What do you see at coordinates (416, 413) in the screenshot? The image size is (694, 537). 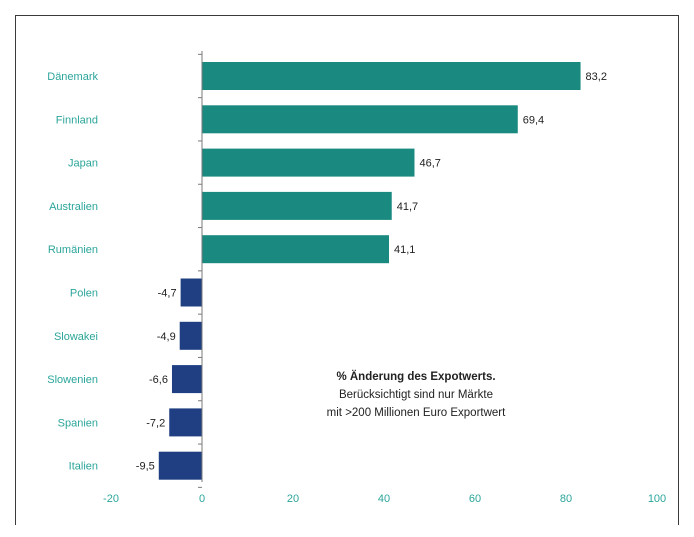 I see `annotation-line-2: mit >200 Millionen Euro Exportwert` at bounding box center [416, 413].